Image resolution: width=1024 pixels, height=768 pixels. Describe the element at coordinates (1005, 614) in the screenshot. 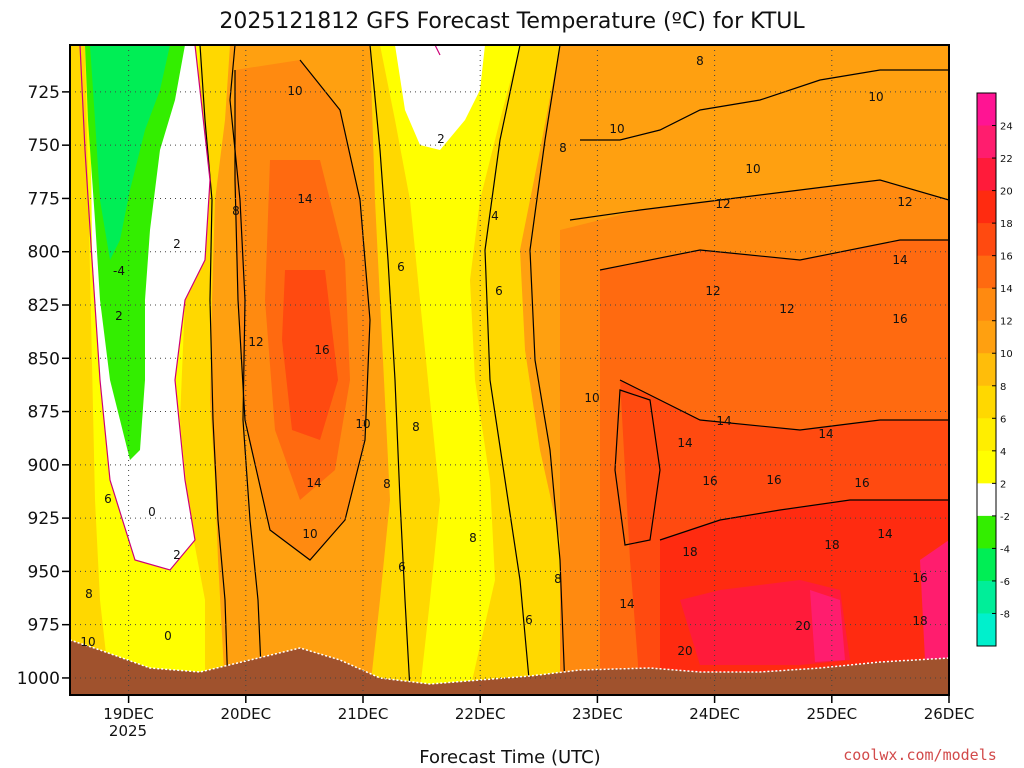

I see `colorbar-label: -8` at that location.